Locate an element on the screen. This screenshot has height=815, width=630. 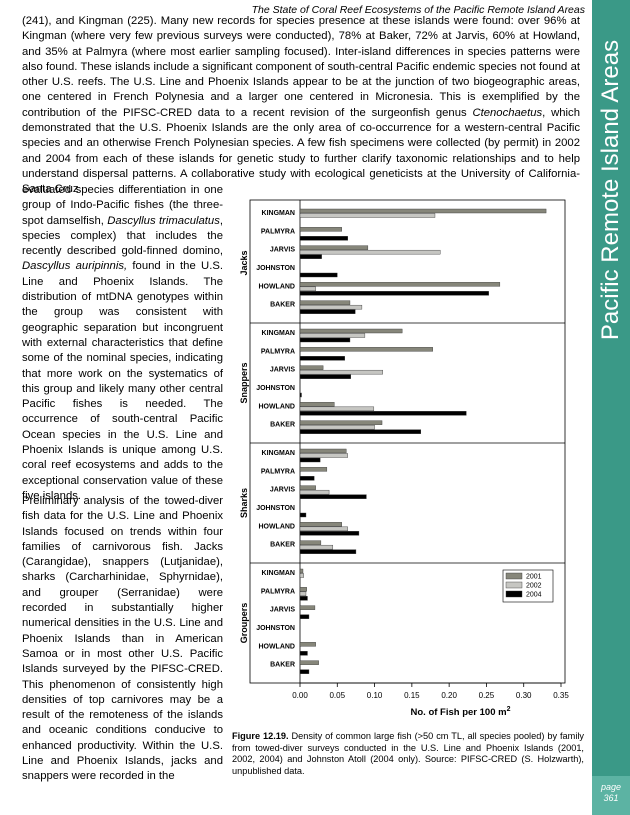
x-tick-label: 0.30 is located at coordinates (524, 695).